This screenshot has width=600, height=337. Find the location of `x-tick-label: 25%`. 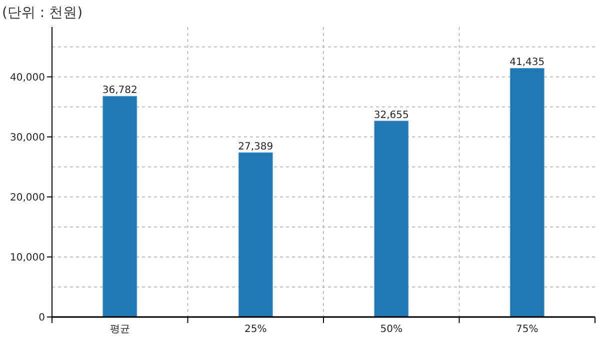

x-tick-label: 25% is located at coordinates (255, 329).